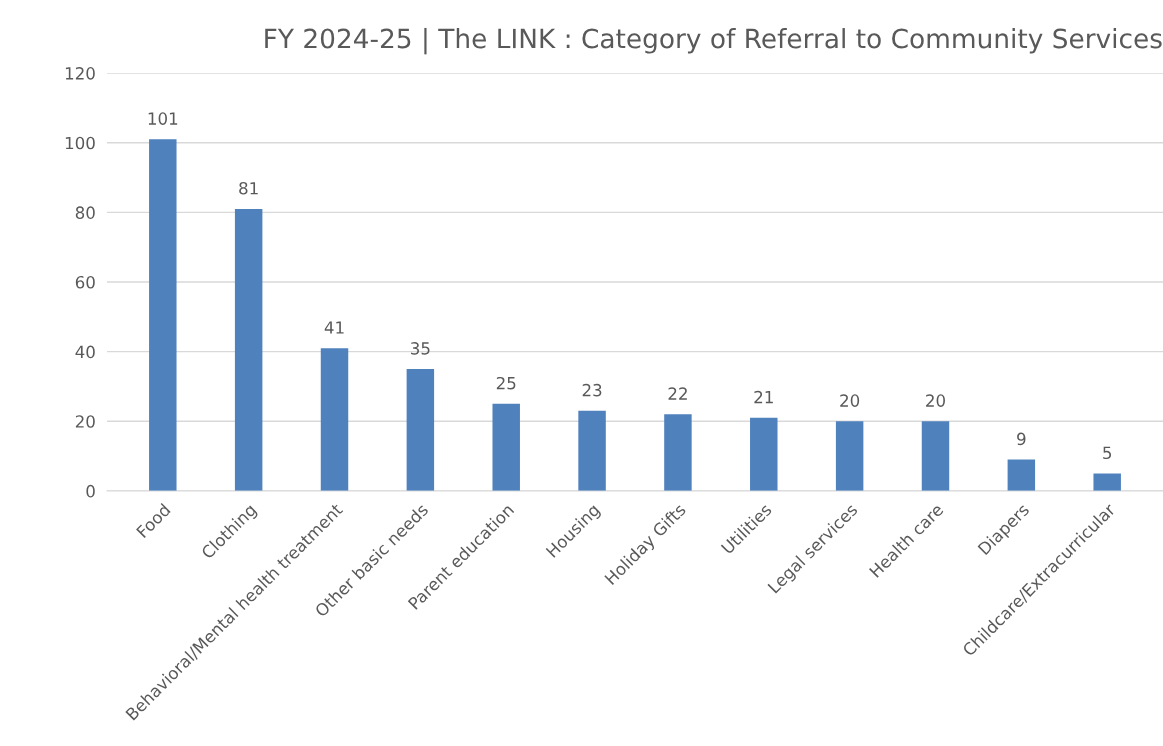 This screenshot has width=1163, height=746. What do you see at coordinates (80, 143) in the screenshot?
I see `y-tick-label: 100` at bounding box center [80, 143].